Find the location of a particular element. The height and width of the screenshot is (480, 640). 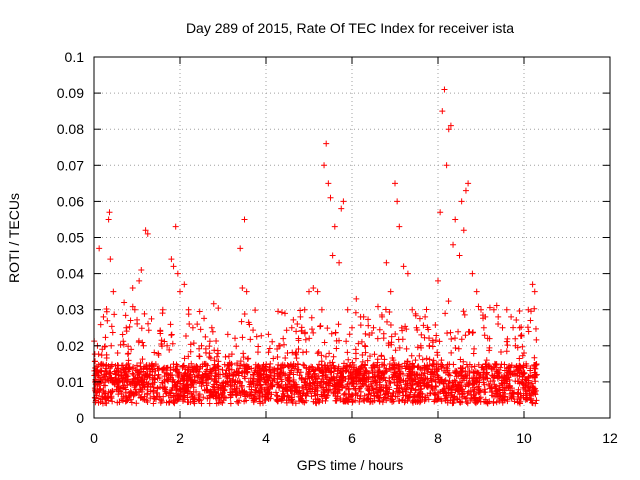

y-tick-label: 0.03 is located at coordinates (70, 310).